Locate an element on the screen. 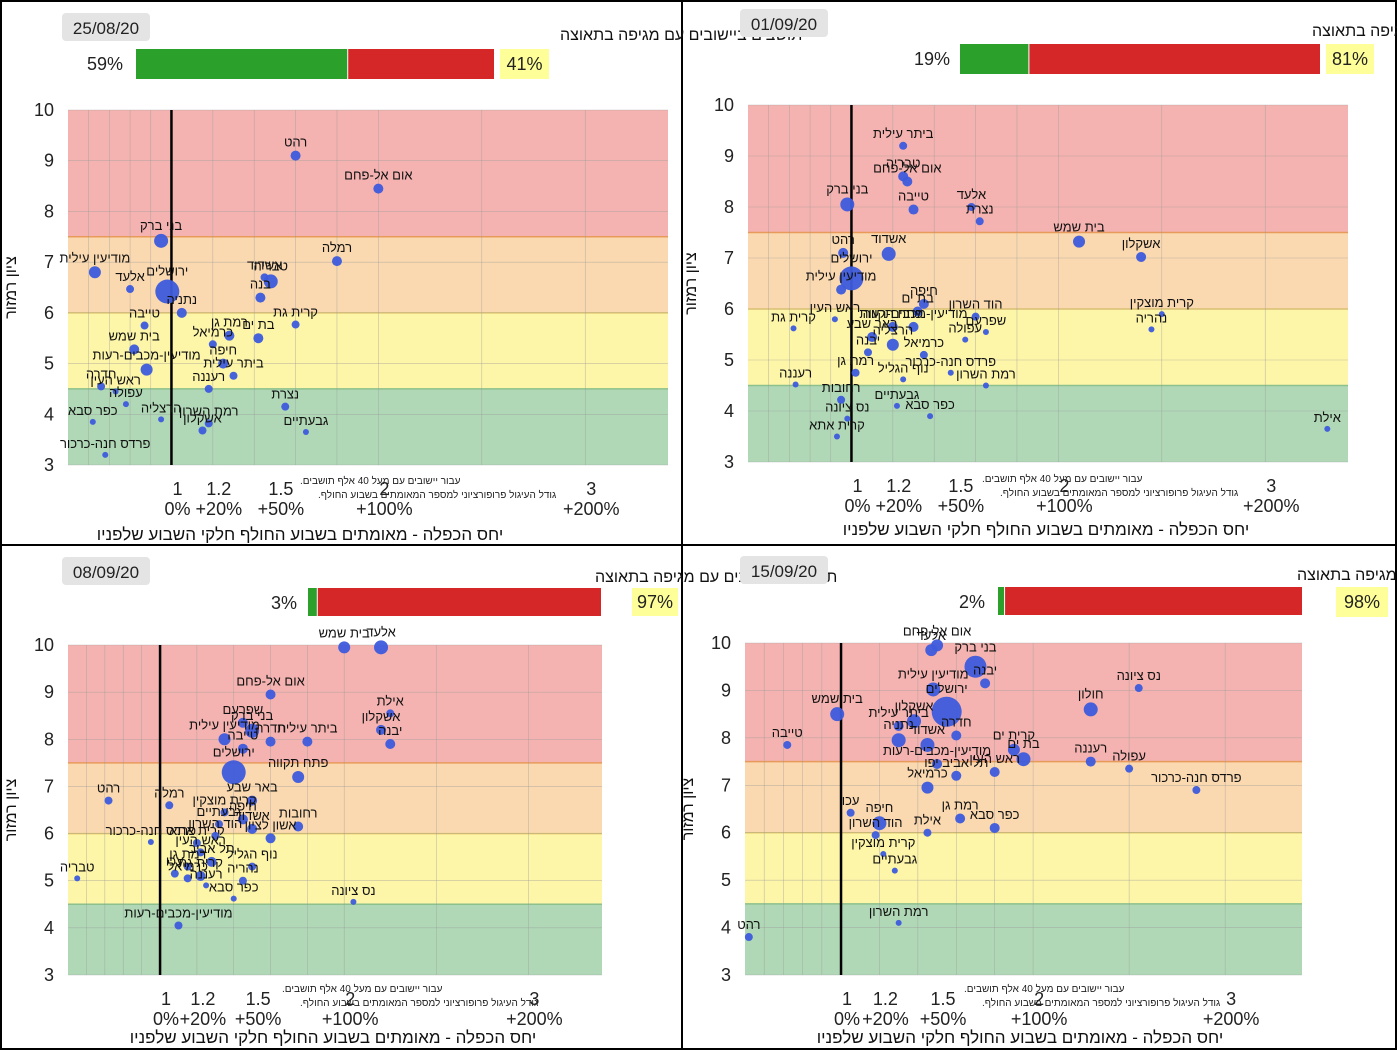 This screenshot has width=1397, height=1050. green-share-label: 59% is located at coordinates (105, 64).